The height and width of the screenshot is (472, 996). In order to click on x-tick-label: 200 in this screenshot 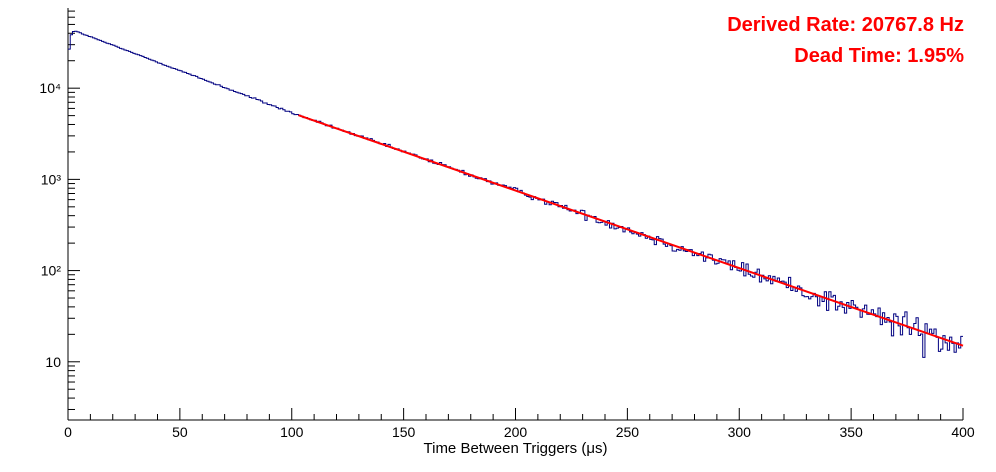, I will do `click(516, 432)`.